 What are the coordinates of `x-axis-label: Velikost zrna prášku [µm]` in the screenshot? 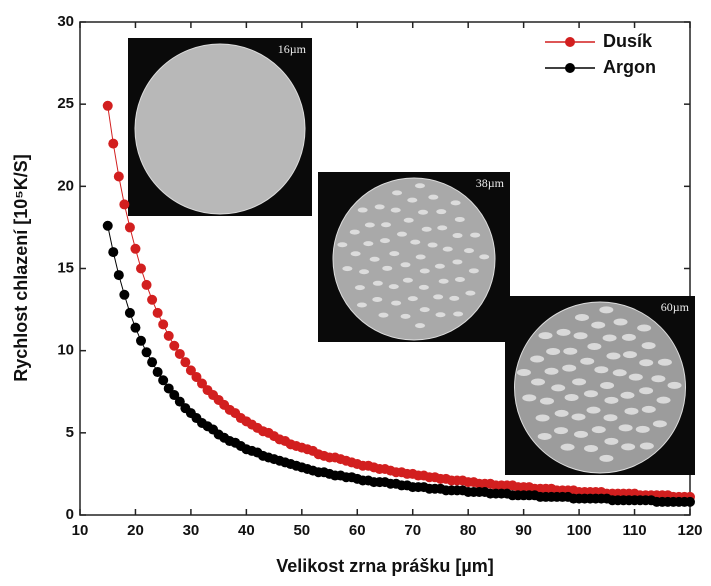 It's located at (384, 566).